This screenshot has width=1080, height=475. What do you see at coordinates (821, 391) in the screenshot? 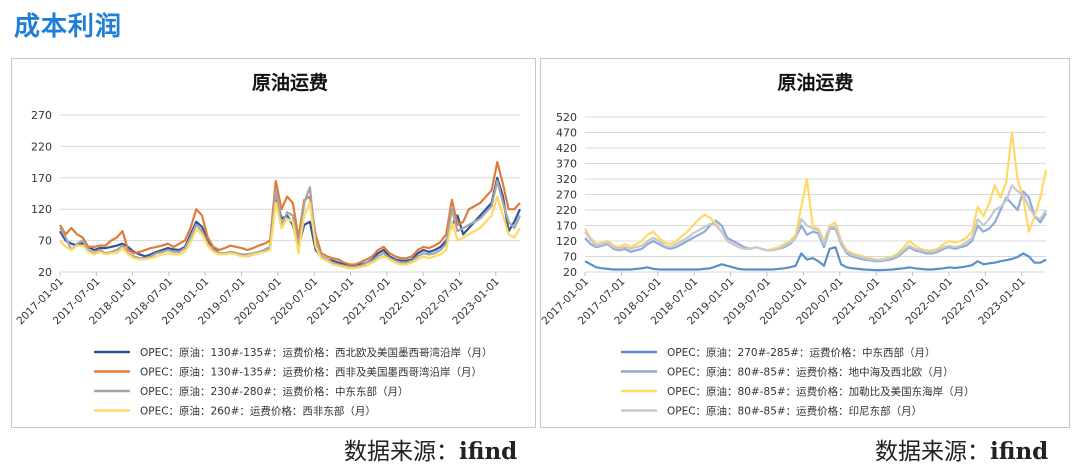
I see `legend-label: OPEC：原油：80#-85#：运费价格：加勒比及美国东海岸（月）` at bounding box center [821, 391].